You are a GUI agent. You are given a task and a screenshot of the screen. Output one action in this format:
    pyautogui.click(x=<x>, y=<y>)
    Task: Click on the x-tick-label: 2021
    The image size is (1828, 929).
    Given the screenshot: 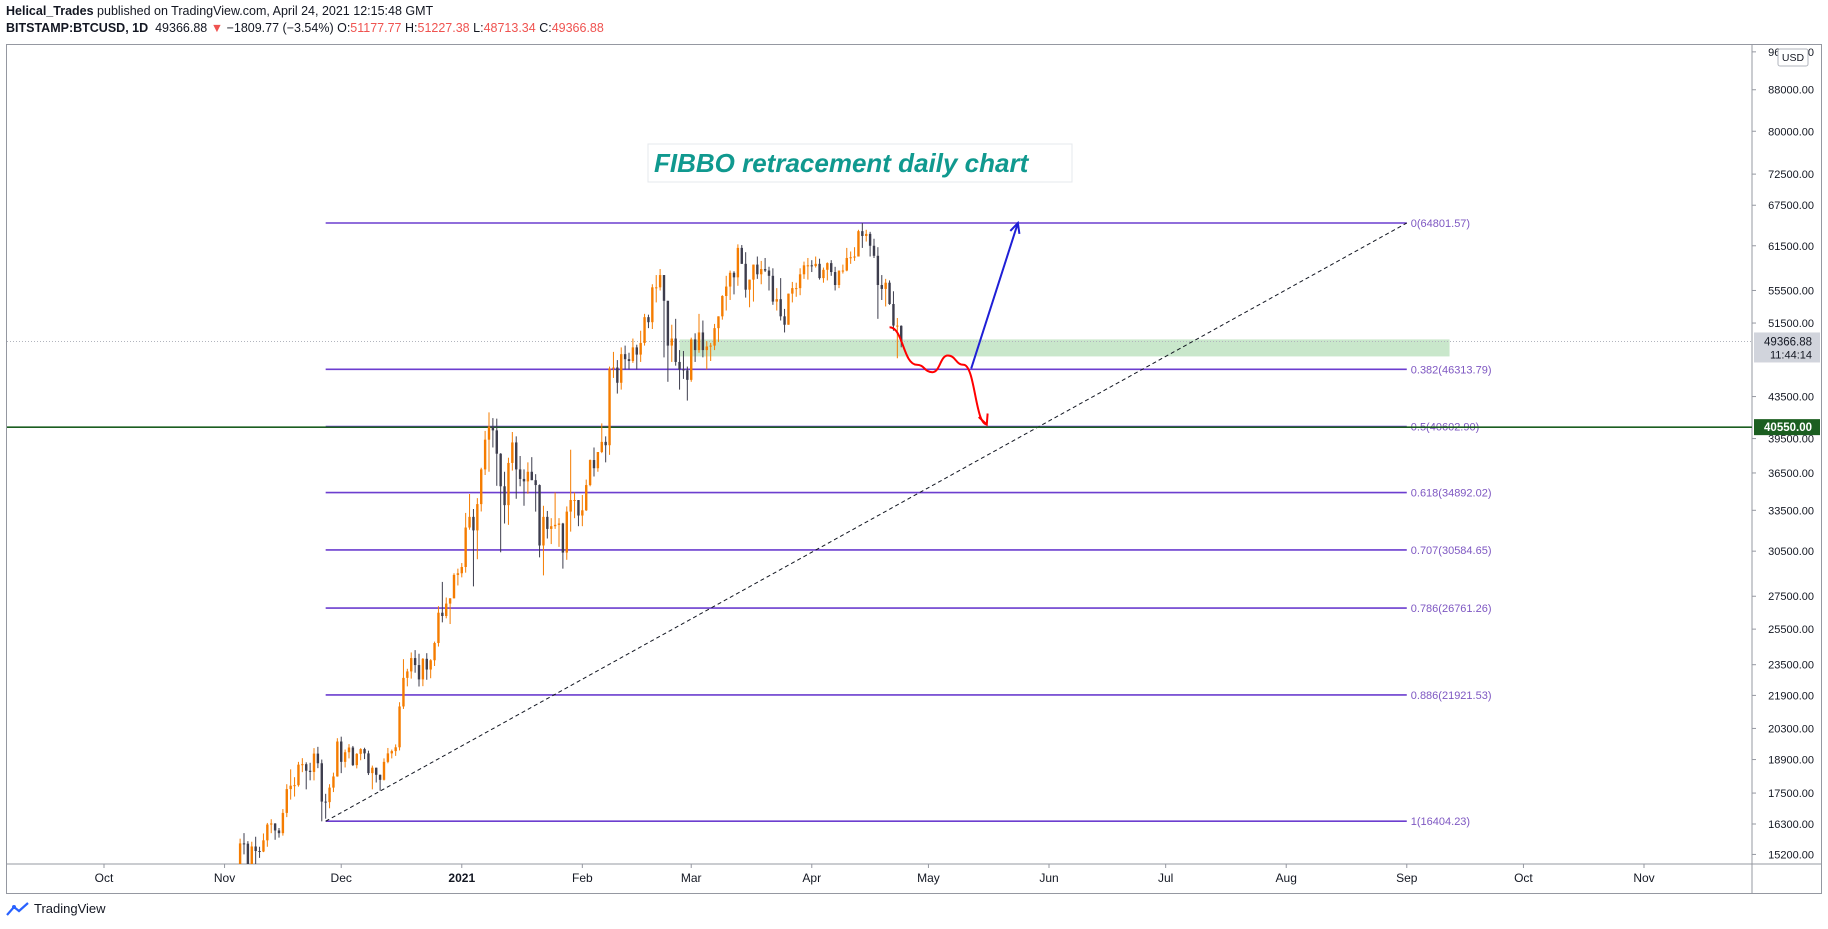 What is the action you would take?
    pyautogui.click(x=461, y=878)
    